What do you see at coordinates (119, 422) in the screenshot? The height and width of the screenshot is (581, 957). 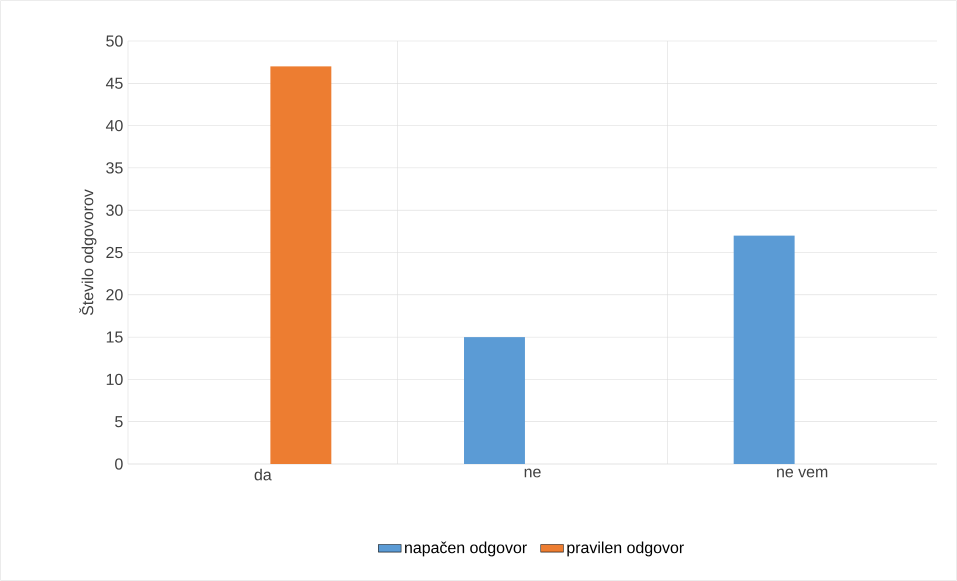 I see `y-tick-label: 5` at bounding box center [119, 422].